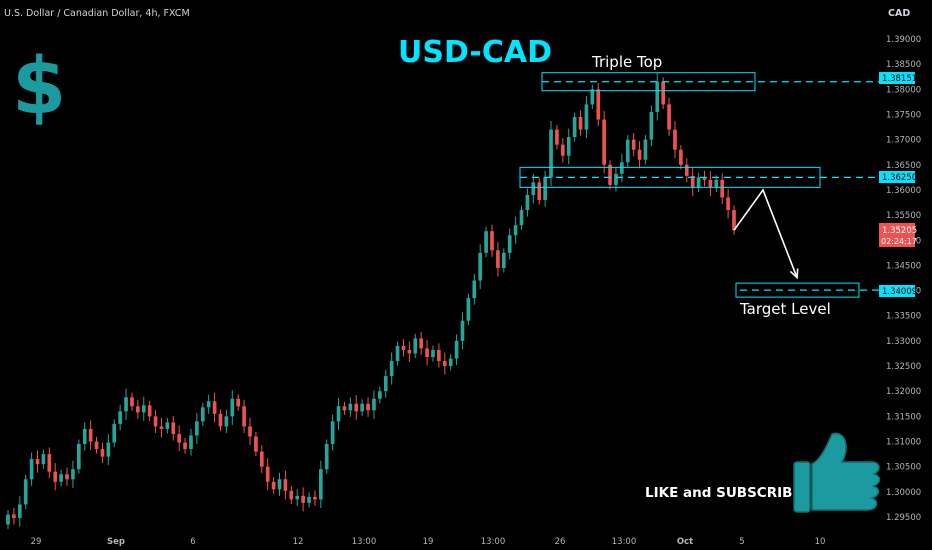 Image resolution: width=932 pixels, height=550 pixels. What do you see at coordinates (97, 13) in the screenshot?
I see `symbol-title: U.S. Dollar / Canadian Dollar, 4h, FXCM` at bounding box center [97, 13].